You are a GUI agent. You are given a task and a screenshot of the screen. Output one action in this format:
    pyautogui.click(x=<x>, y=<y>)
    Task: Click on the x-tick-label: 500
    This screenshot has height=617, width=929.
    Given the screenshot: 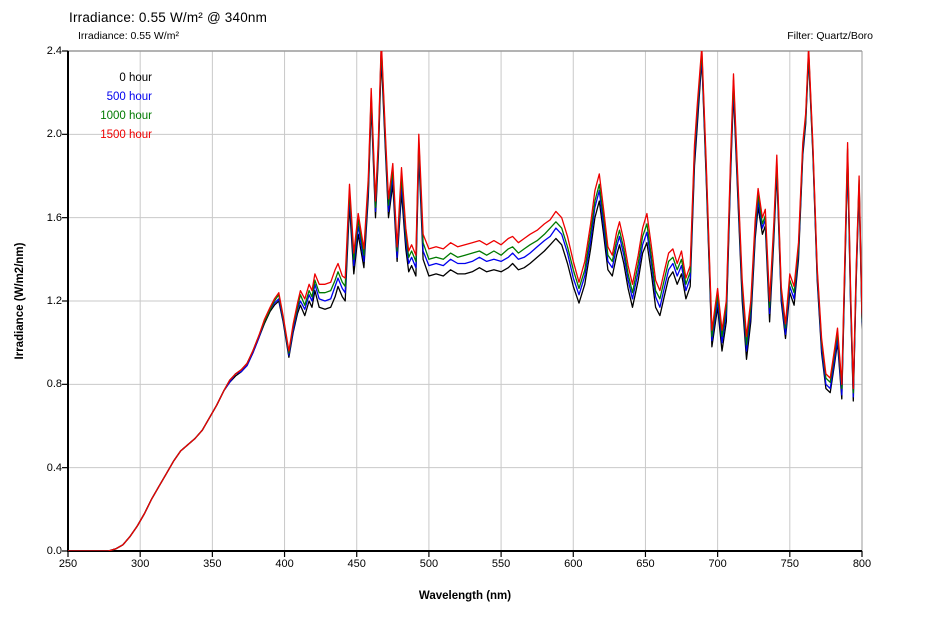 What is the action you would take?
    pyautogui.click(x=429, y=564)
    